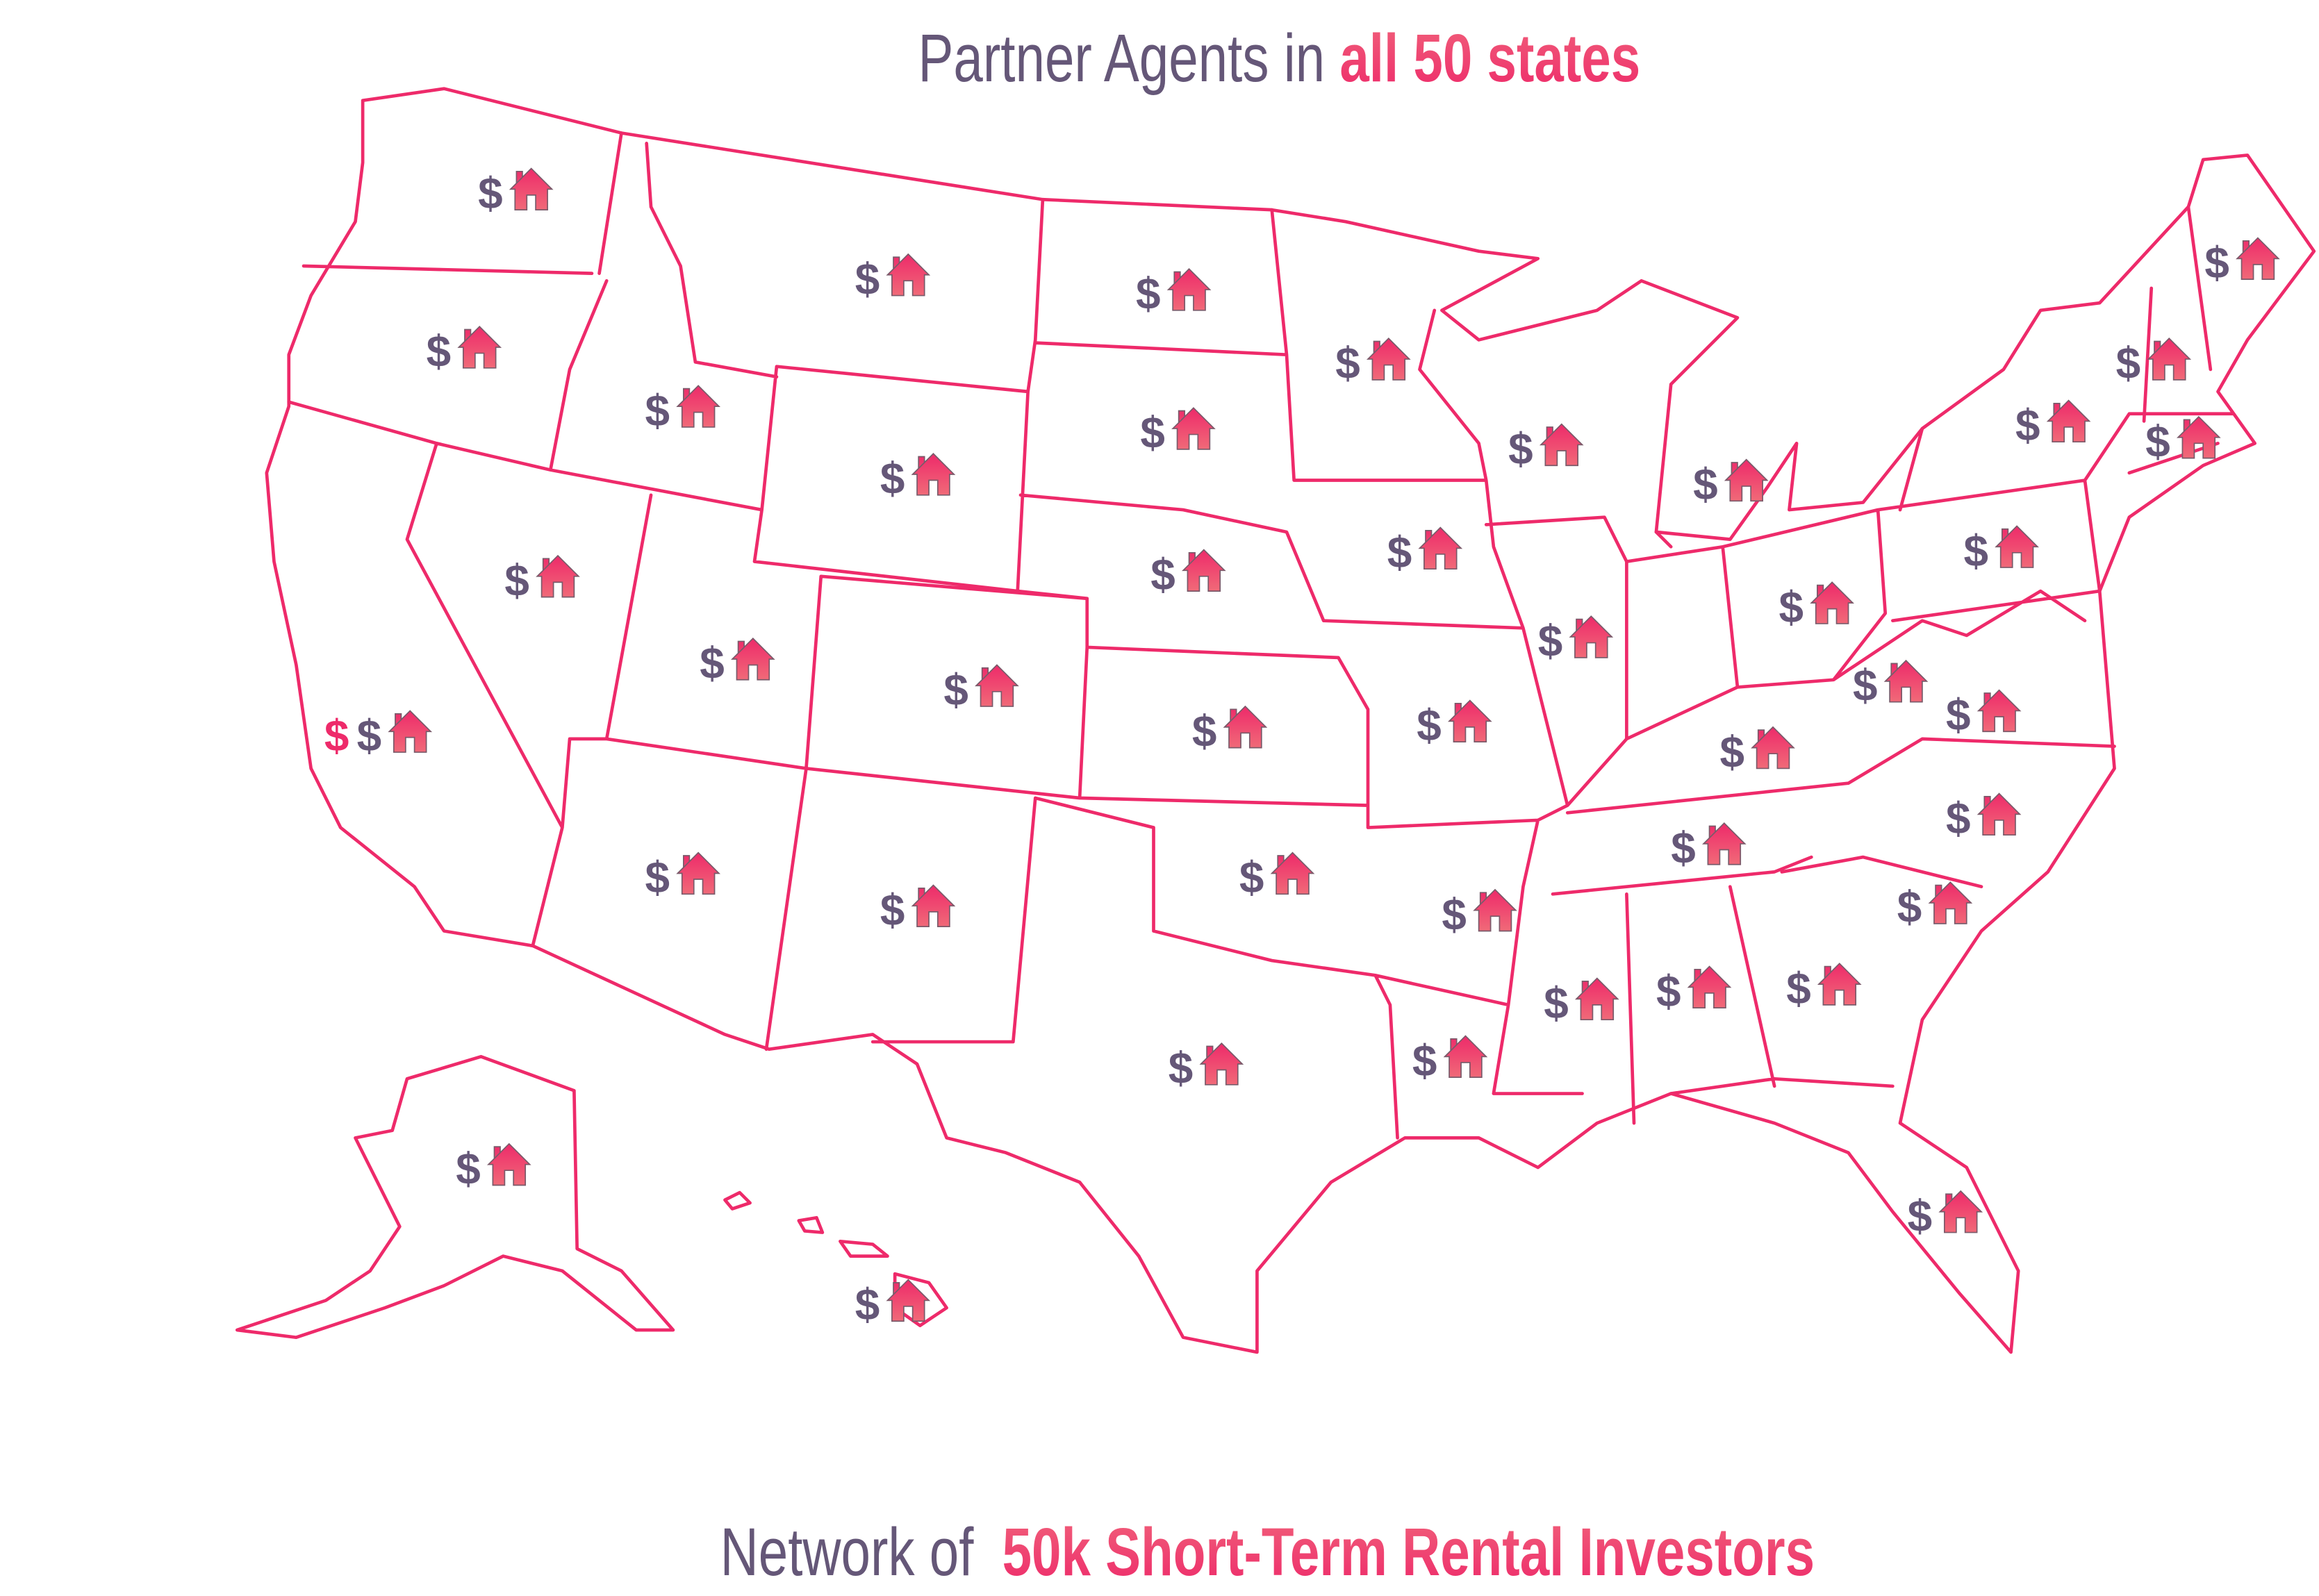  What do you see at coordinates (854, 1552) in the screenshot?
I see `footer-prefix: Network of` at bounding box center [854, 1552].